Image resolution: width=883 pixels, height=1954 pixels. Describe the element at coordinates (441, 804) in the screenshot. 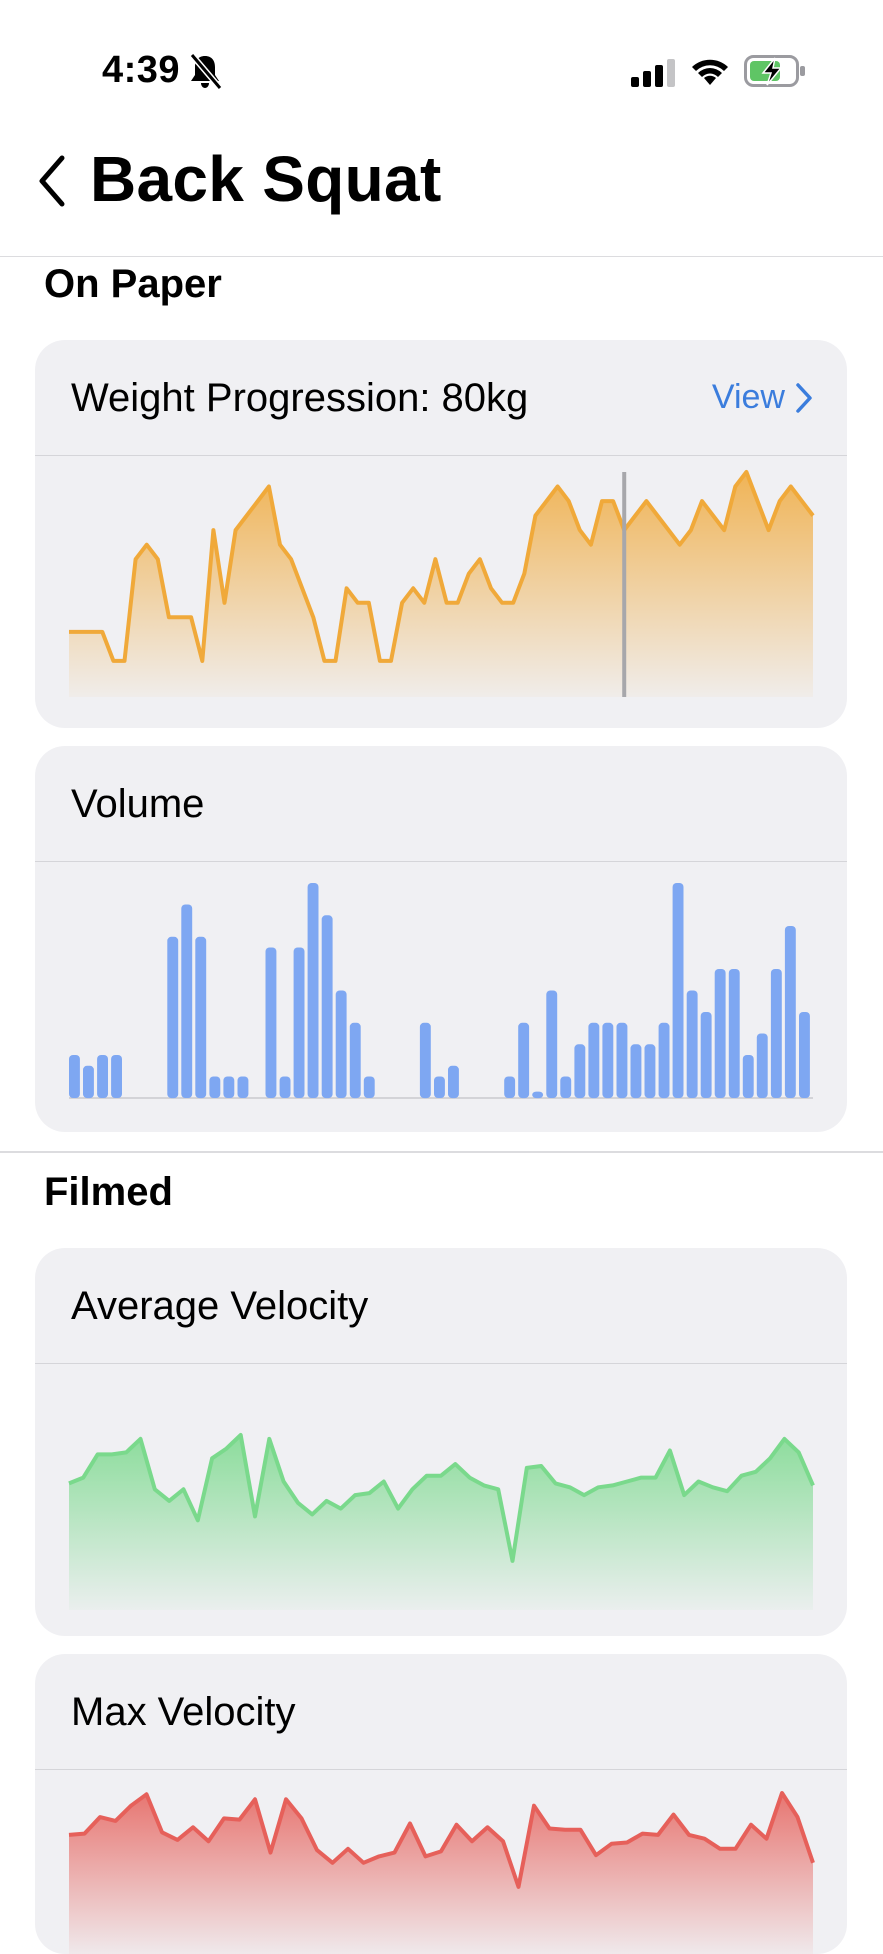

I see `card-header: Volume` at that location.